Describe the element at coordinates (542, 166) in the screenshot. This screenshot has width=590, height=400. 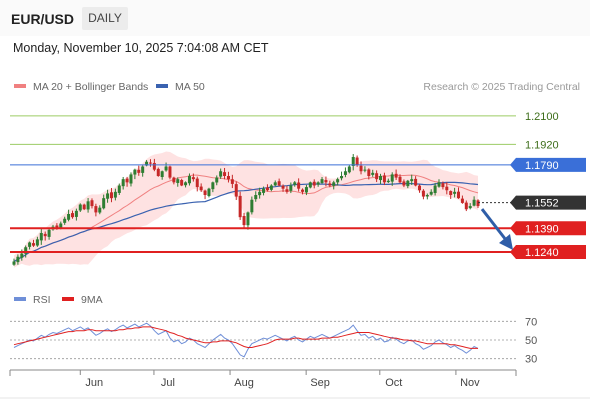
I see `level-label-pivot: 1.1790` at that location.